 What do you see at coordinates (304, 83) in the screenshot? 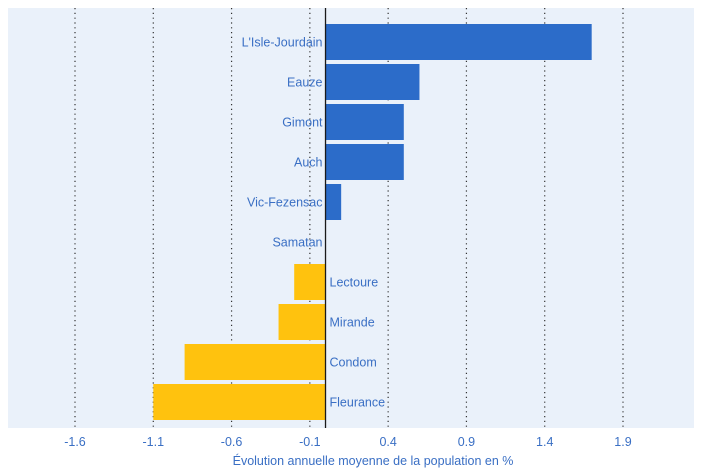
I see `category-label: Eauze` at bounding box center [304, 83].